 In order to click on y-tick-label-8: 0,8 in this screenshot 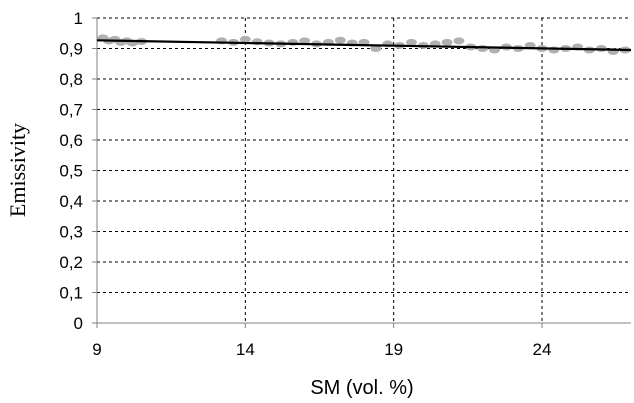, I will do `click(71, 79)`.